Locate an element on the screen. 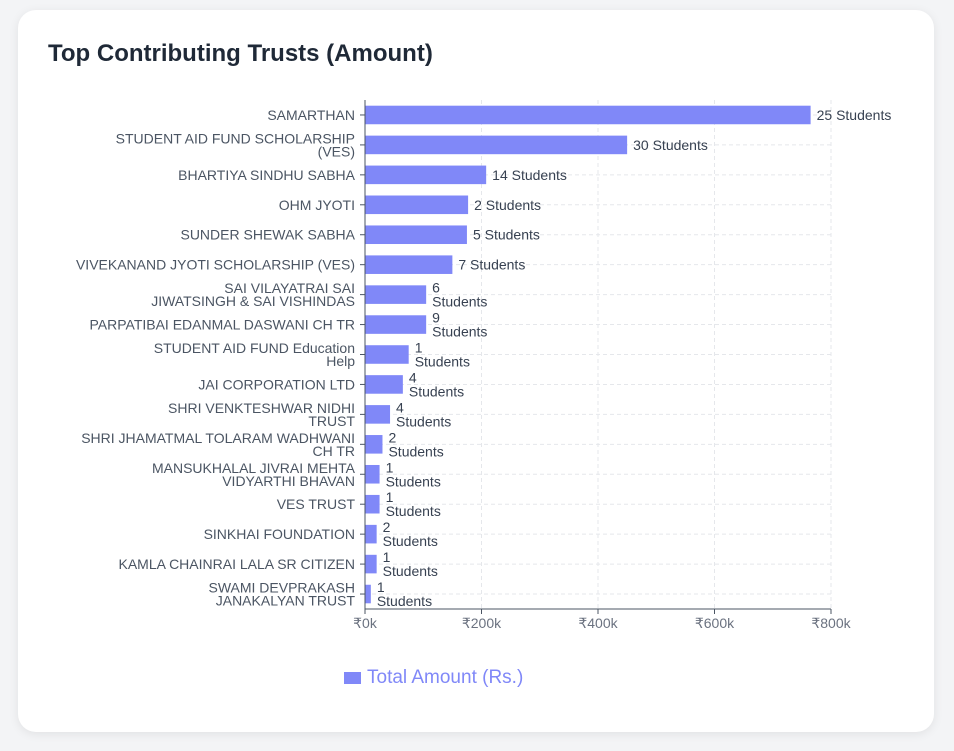 The height and width of the screenshot is (751, 954). y-tick-label: SHRI JHAMATMAL TOLARAM WADHWANI CH TR is located at coordinates (218, 444).